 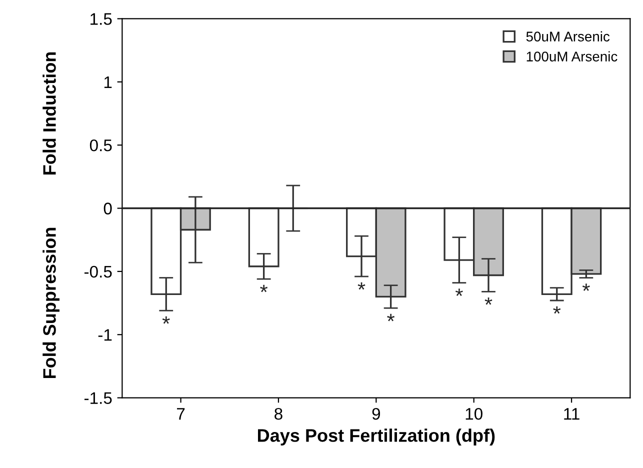 What do you see at coordinates (572, 414) in the screenshot?
I see `x-tick-label: 11` at bounding box center [572, 414].